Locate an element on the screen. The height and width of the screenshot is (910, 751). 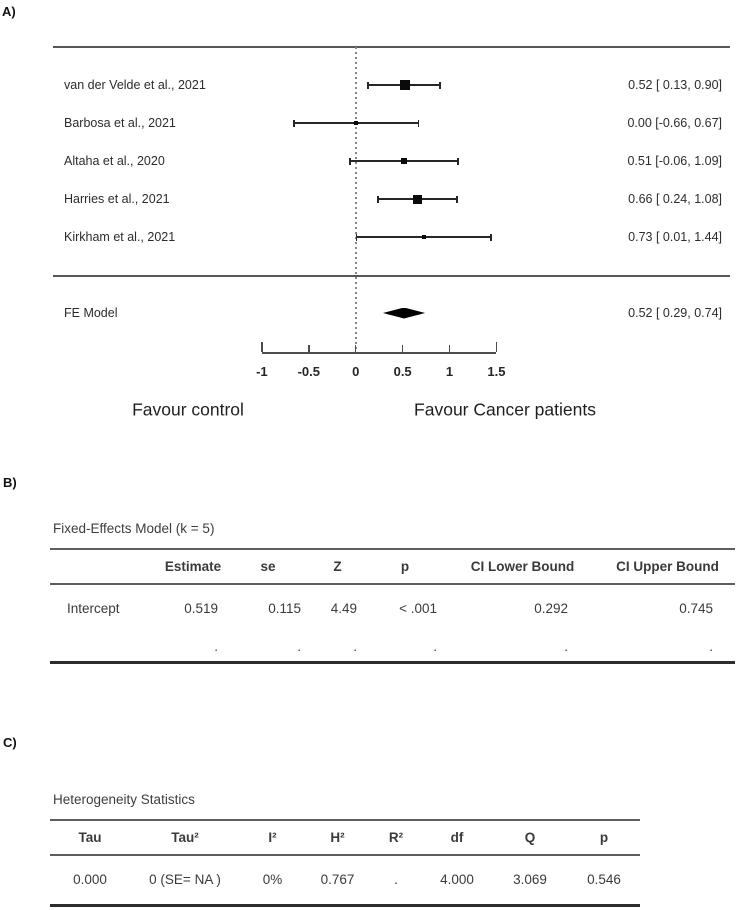
summary-diamond is located at coordinates (404, 313).